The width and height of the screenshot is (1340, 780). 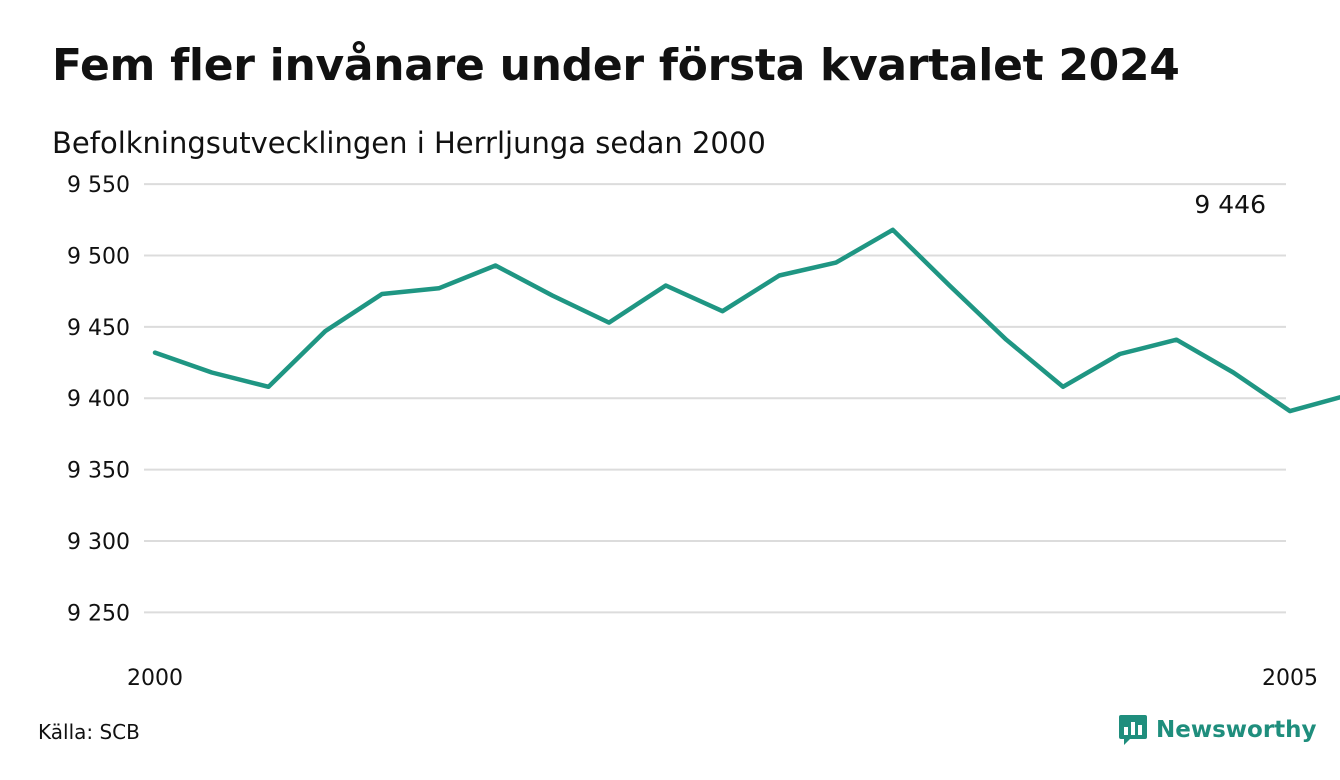 I want to click on x-tick-label: 2000, so click(x=155, y=678).